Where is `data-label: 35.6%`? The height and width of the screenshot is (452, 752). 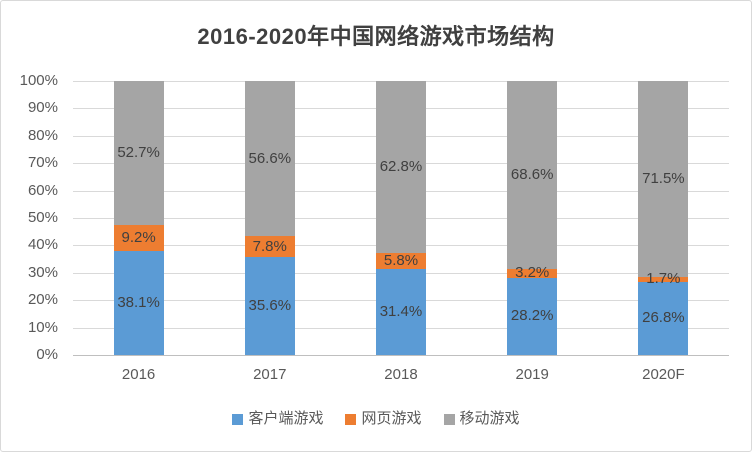 data-label: 35.6% is located at coordinates (270, 306).